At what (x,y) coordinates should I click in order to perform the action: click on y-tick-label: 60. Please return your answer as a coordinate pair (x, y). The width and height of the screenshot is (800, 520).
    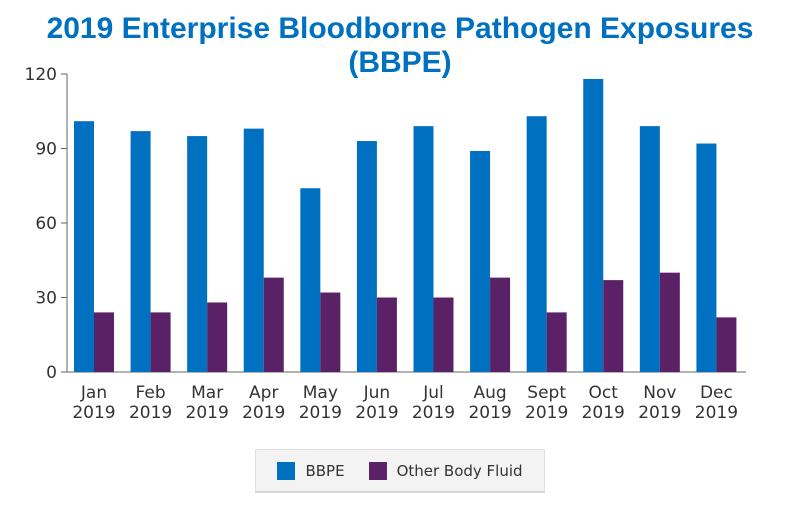
    Looking at the image, I should click on (46, 224).